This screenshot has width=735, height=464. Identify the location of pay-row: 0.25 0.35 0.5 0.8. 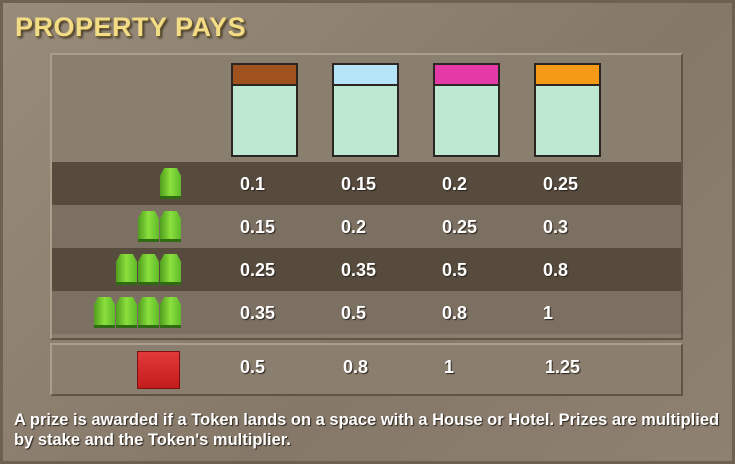
(366, 269).